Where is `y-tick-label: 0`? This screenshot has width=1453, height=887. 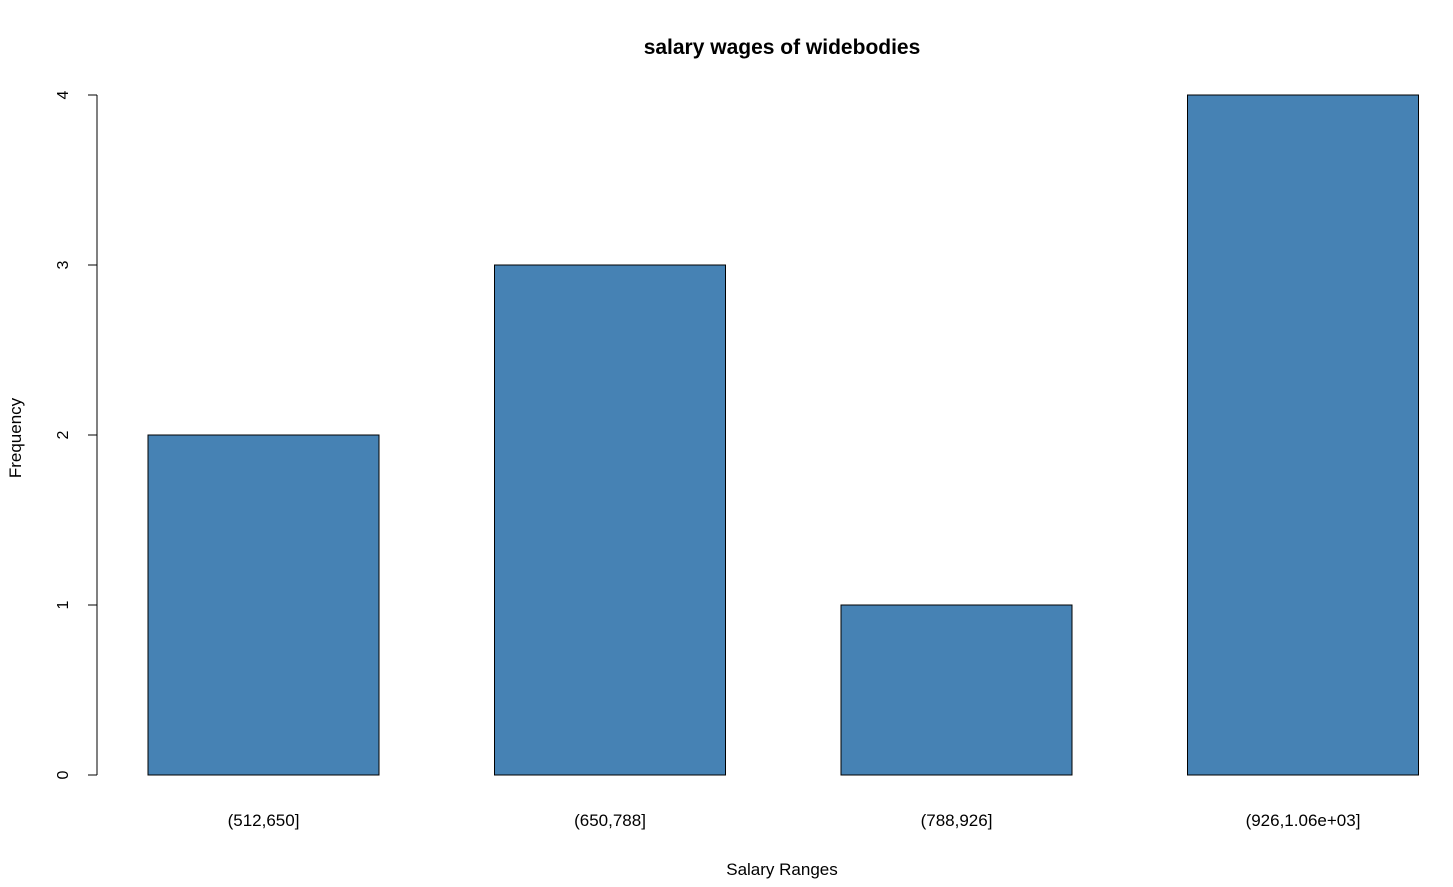
y-tick-label: 0 is located at coordinates (63, 774).